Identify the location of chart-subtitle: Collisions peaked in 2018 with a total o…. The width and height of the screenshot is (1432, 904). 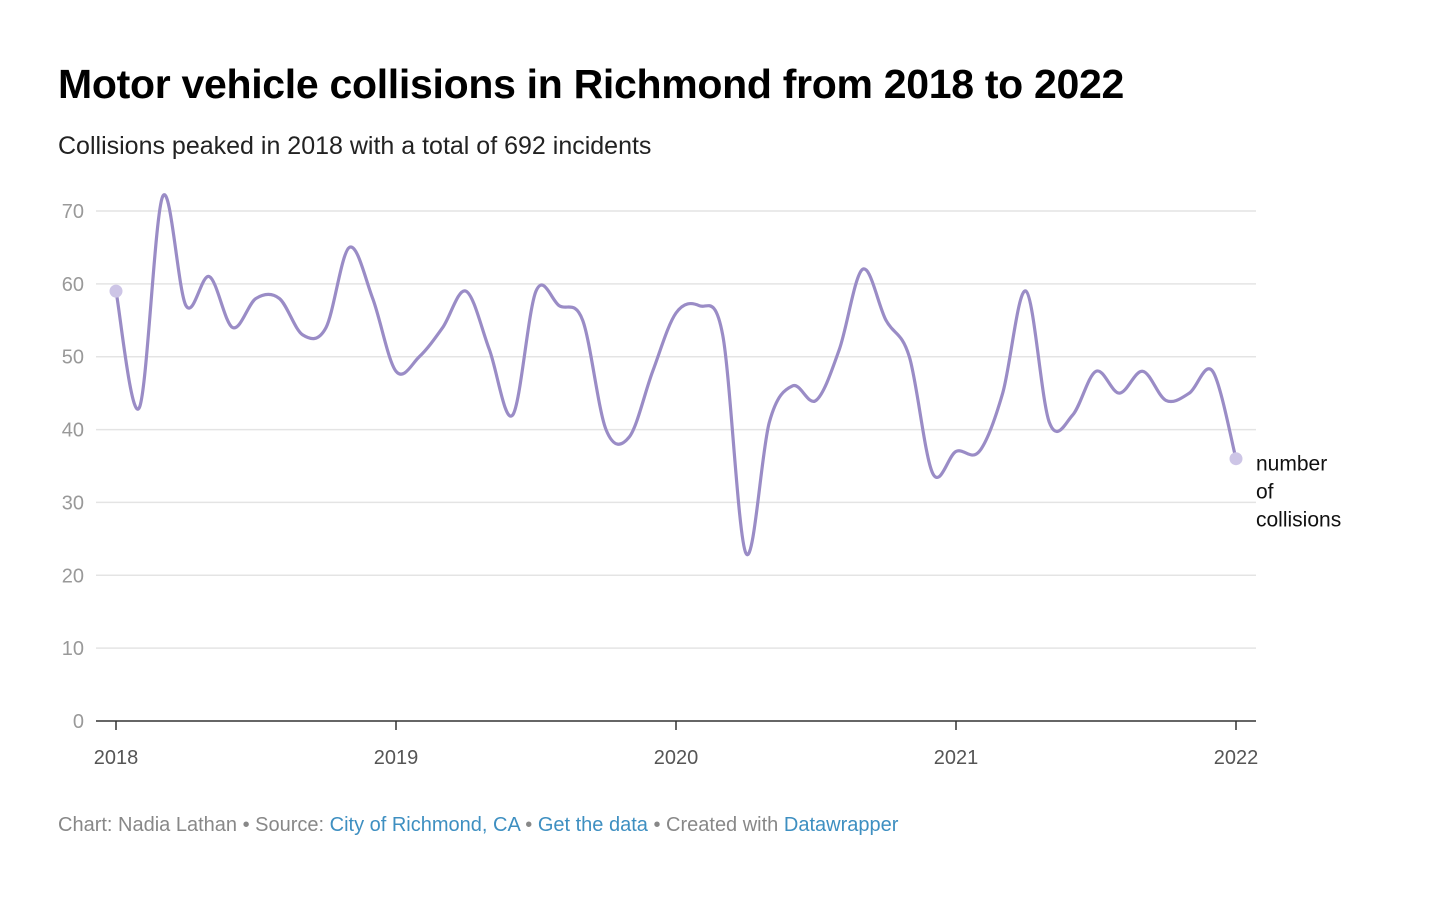
(355, 146).